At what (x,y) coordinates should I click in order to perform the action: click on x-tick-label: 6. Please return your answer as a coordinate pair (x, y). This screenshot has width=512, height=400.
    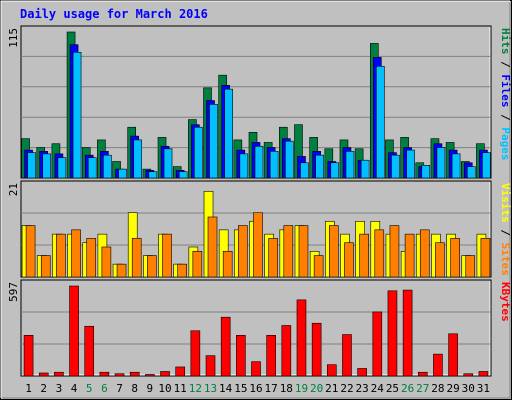
    Looking at the image, I should click on (104, 388).